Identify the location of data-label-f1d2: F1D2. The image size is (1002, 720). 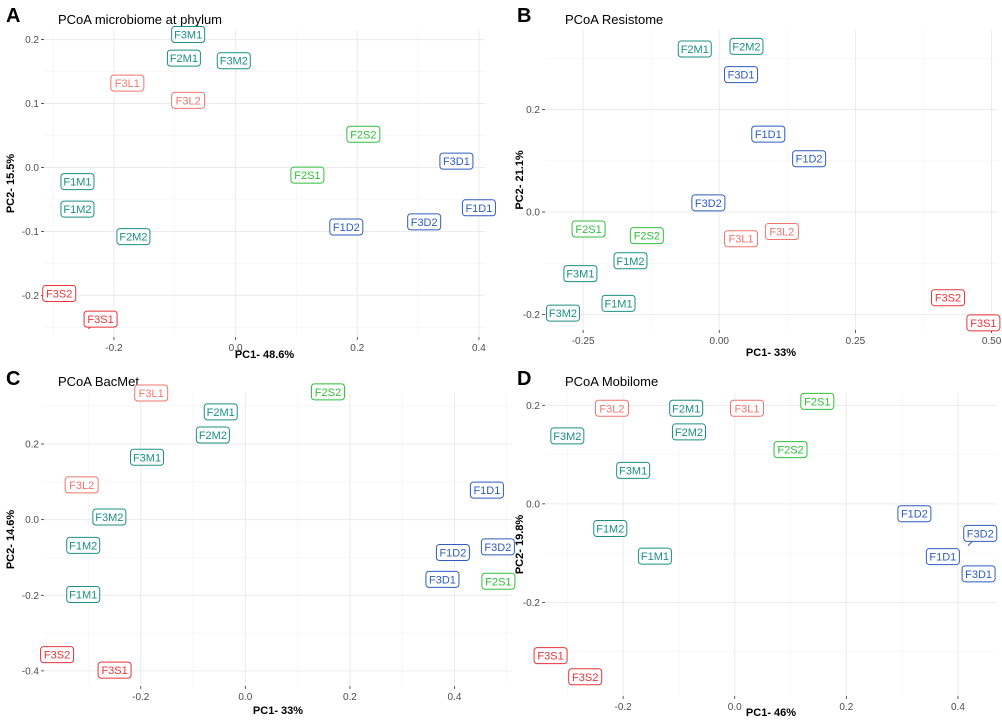
(452, 553).